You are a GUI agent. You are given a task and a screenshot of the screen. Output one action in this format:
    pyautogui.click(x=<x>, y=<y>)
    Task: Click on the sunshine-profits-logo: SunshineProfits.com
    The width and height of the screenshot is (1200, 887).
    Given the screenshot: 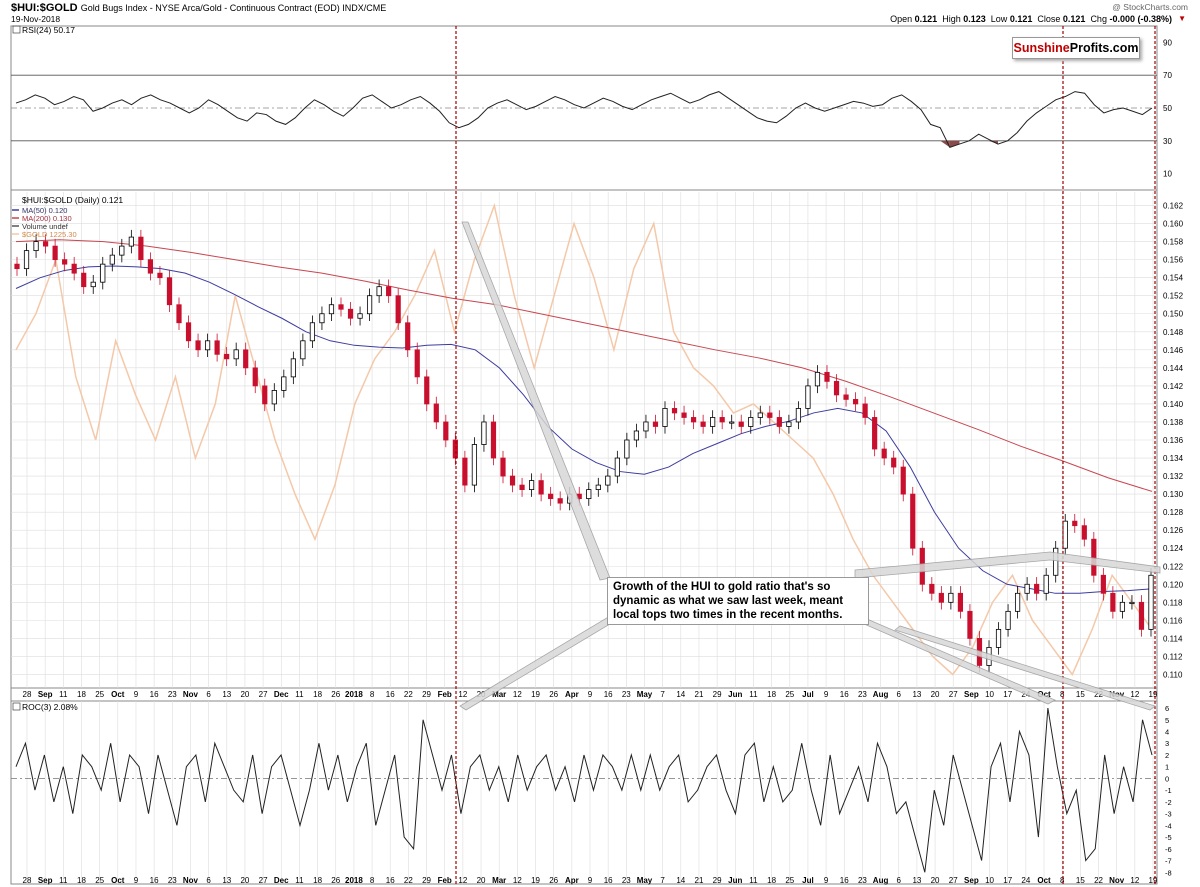 What is the action you would take?
    pyautogui.click(x=1076, y=48)
    